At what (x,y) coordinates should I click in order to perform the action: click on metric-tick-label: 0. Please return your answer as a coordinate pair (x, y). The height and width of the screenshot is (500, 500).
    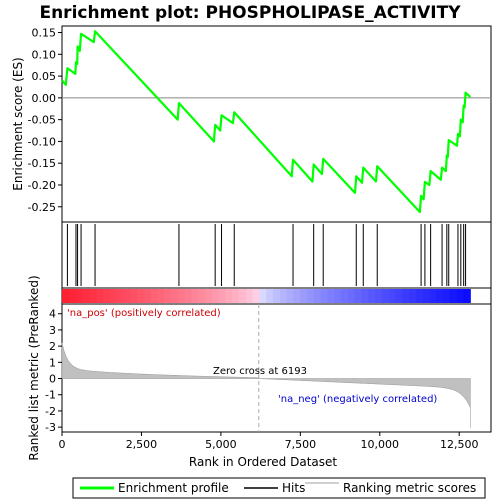
    Looking at the image, I should click on (52, 379).